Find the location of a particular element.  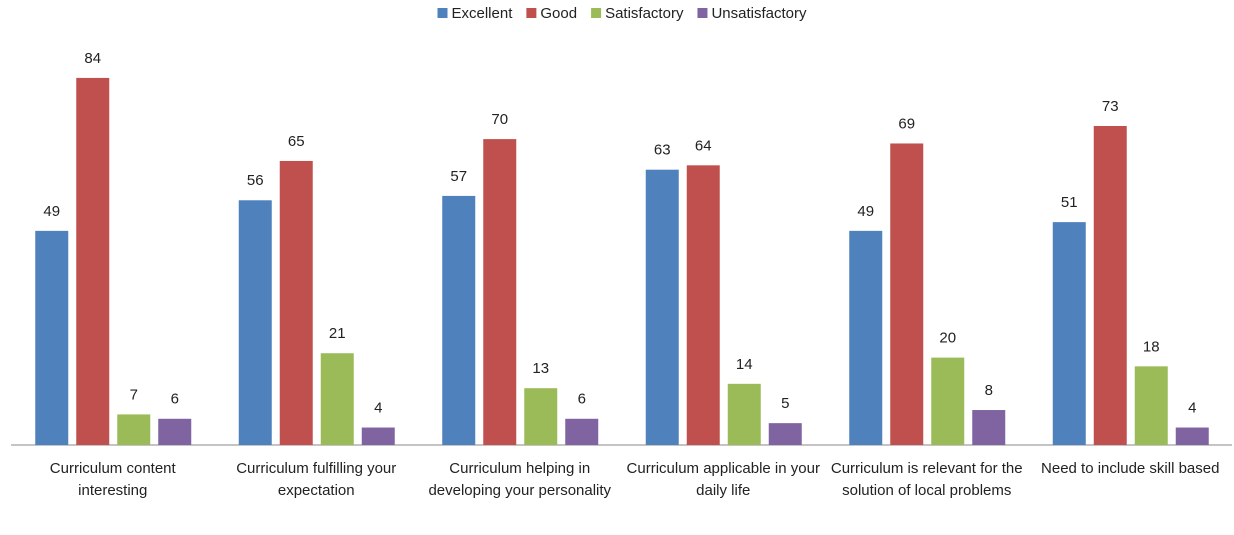

x-tick-label: Curriculum applicable in your daily life is located at coordinates (723, 479).